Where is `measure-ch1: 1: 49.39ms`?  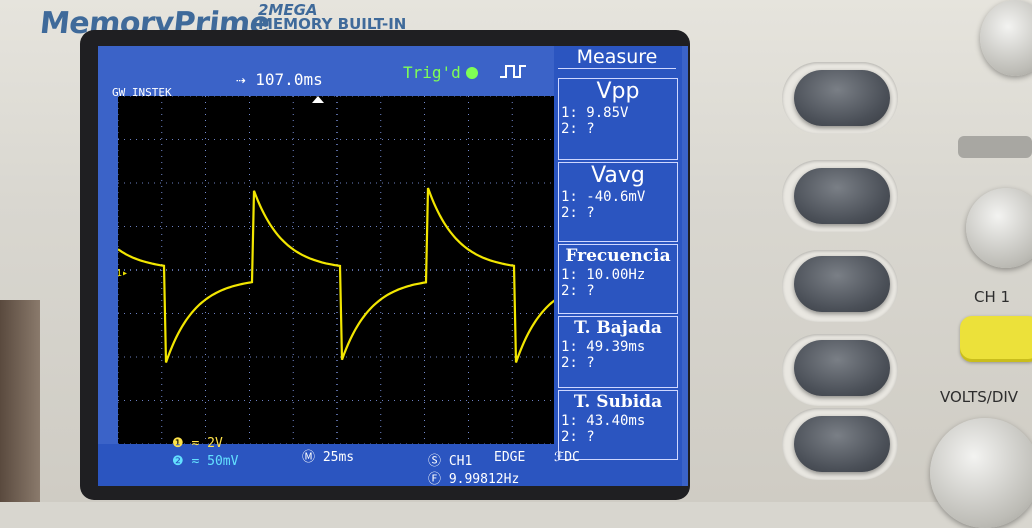 measure-ch1: 1: 49.39ms is located at coordinates (603, 347).